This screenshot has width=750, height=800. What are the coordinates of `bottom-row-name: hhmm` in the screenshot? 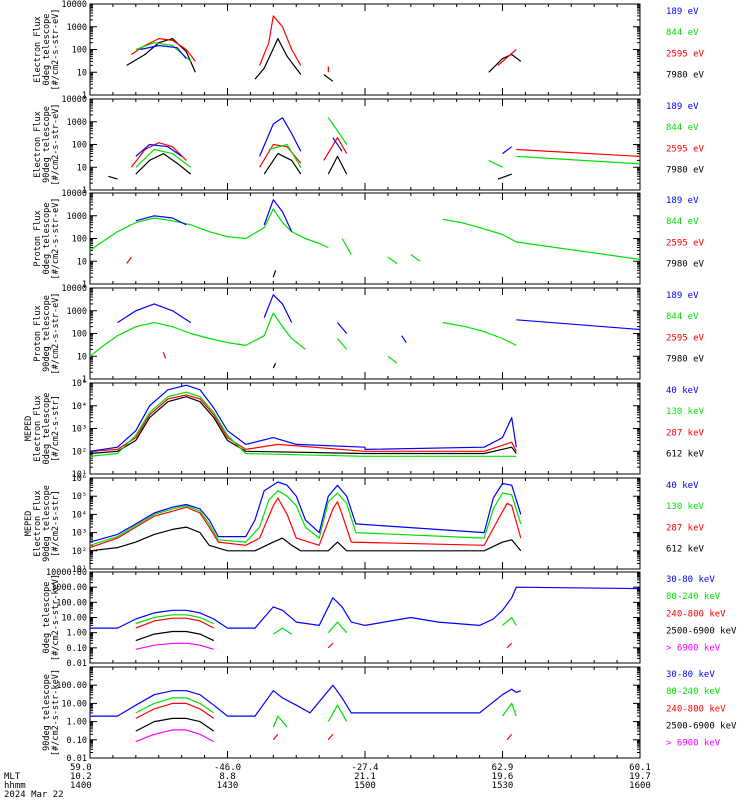 It's located at (15, 786).